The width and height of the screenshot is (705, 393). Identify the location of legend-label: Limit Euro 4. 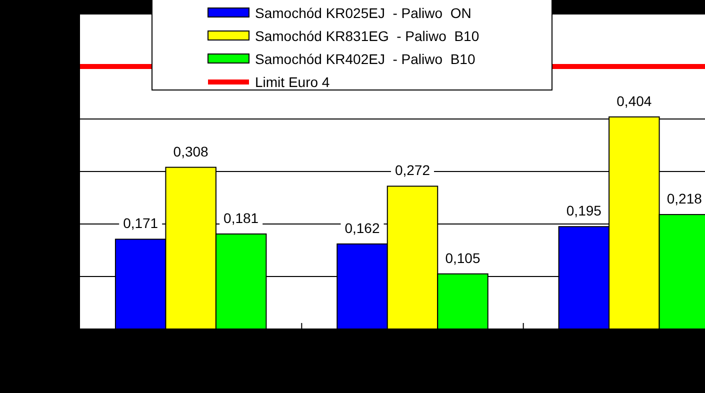
(292, 82).